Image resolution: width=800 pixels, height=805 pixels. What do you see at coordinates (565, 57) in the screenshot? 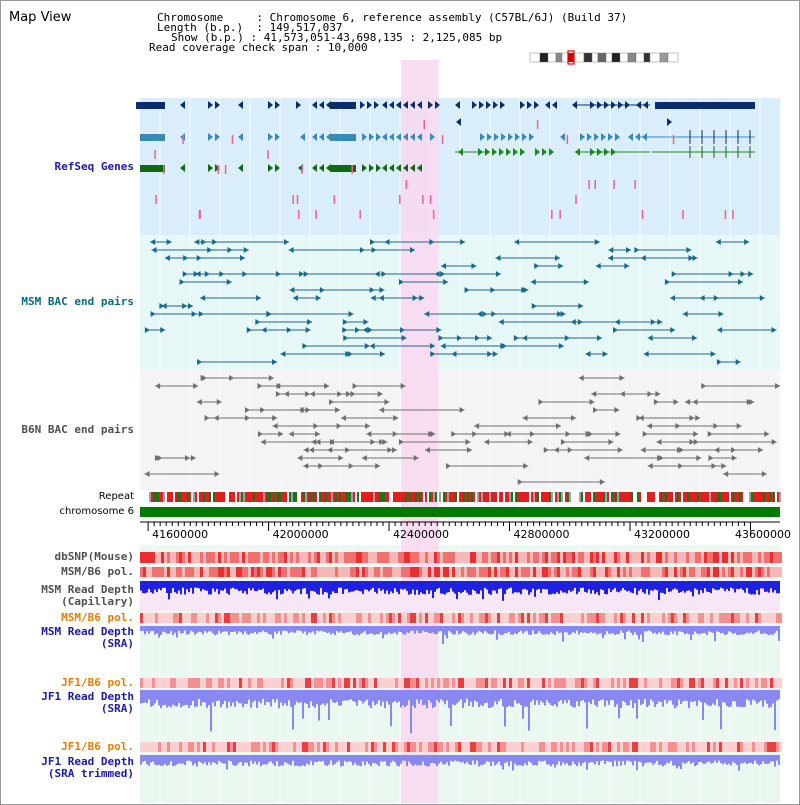
I see `ideogram-band` at bounding box center [565, 57].